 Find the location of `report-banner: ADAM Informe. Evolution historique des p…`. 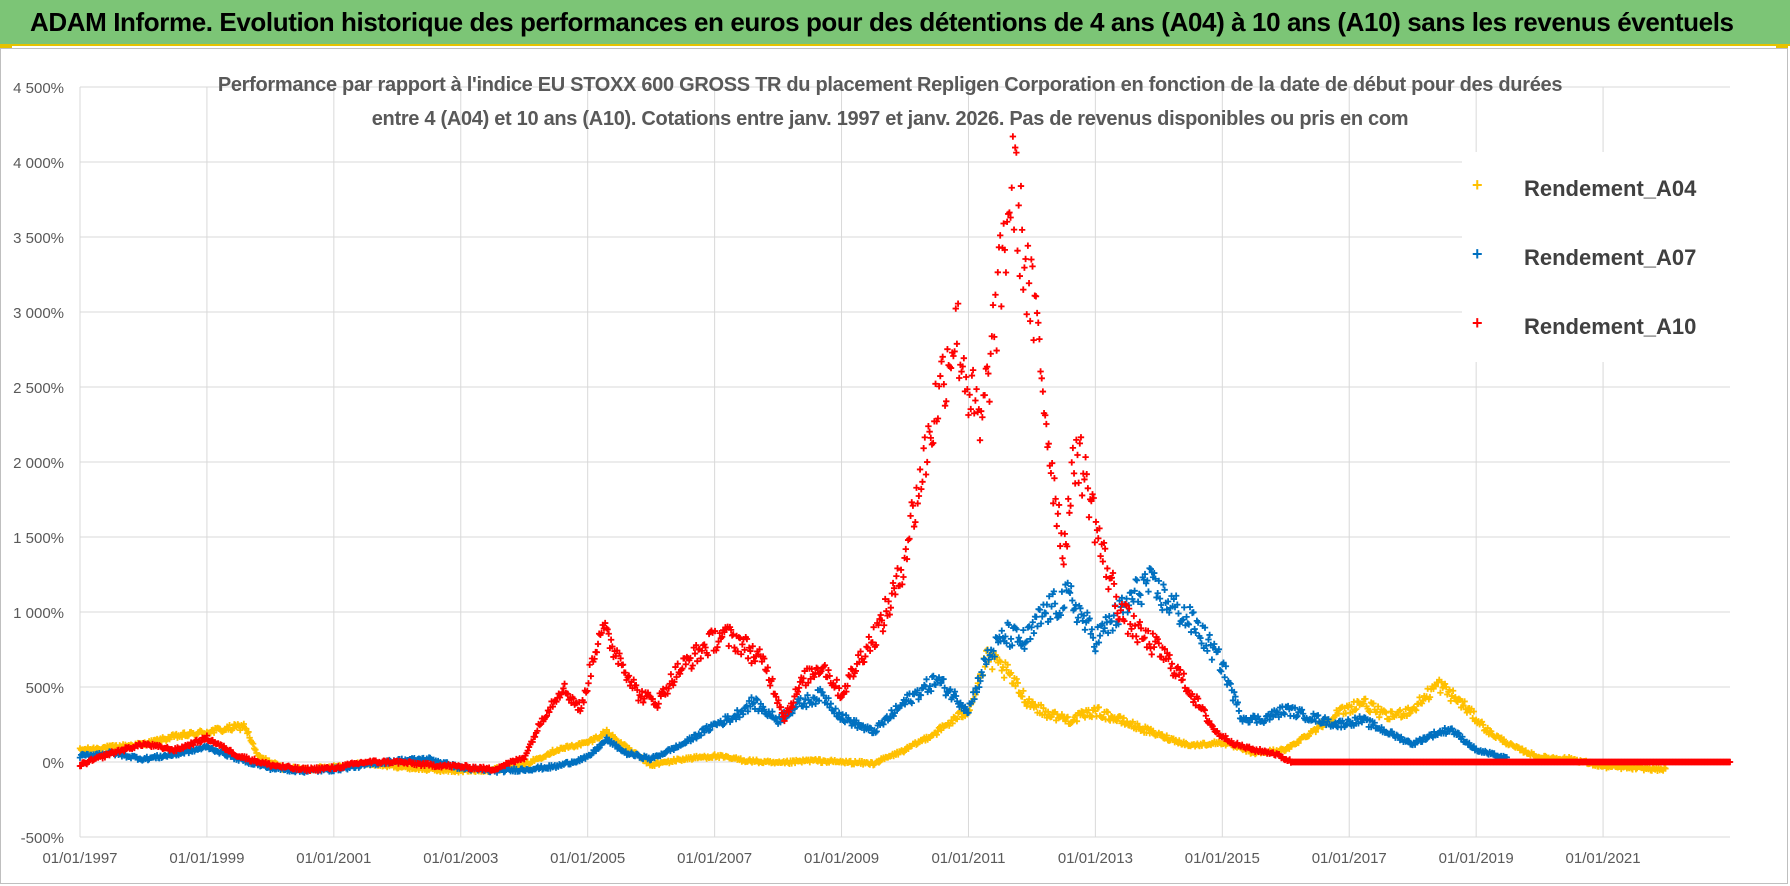

report-banner: ADAM Informe. Evolution historique des p… is located at coordinates (895, 23).